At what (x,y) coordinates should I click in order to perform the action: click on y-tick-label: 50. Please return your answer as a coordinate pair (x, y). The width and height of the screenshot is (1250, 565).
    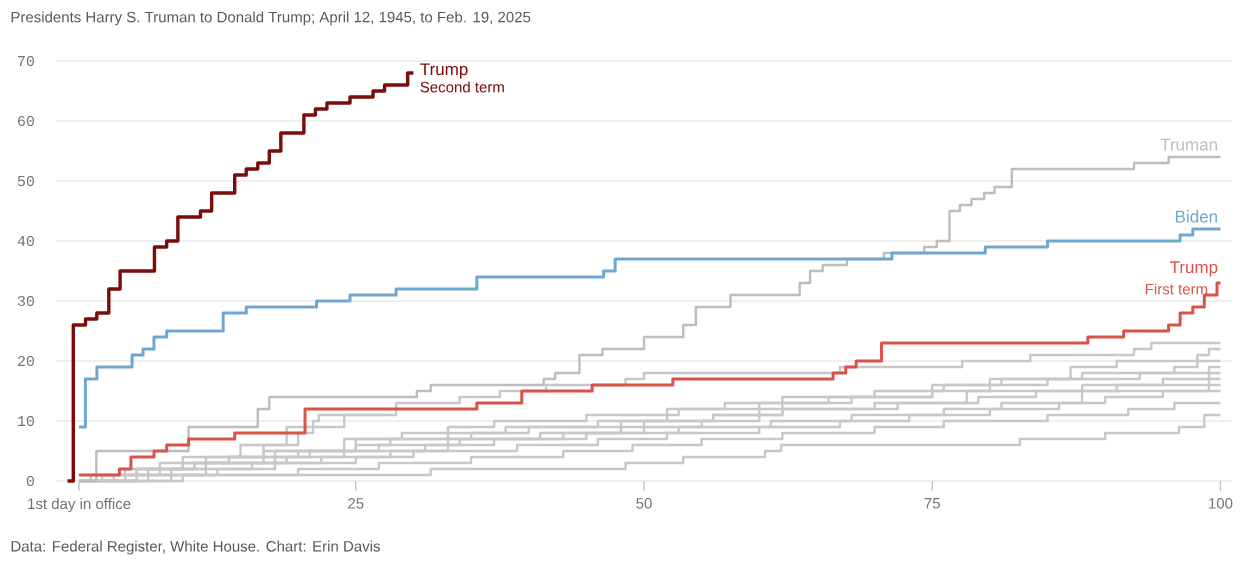
    Looking at the image, I should click on (25, 181).